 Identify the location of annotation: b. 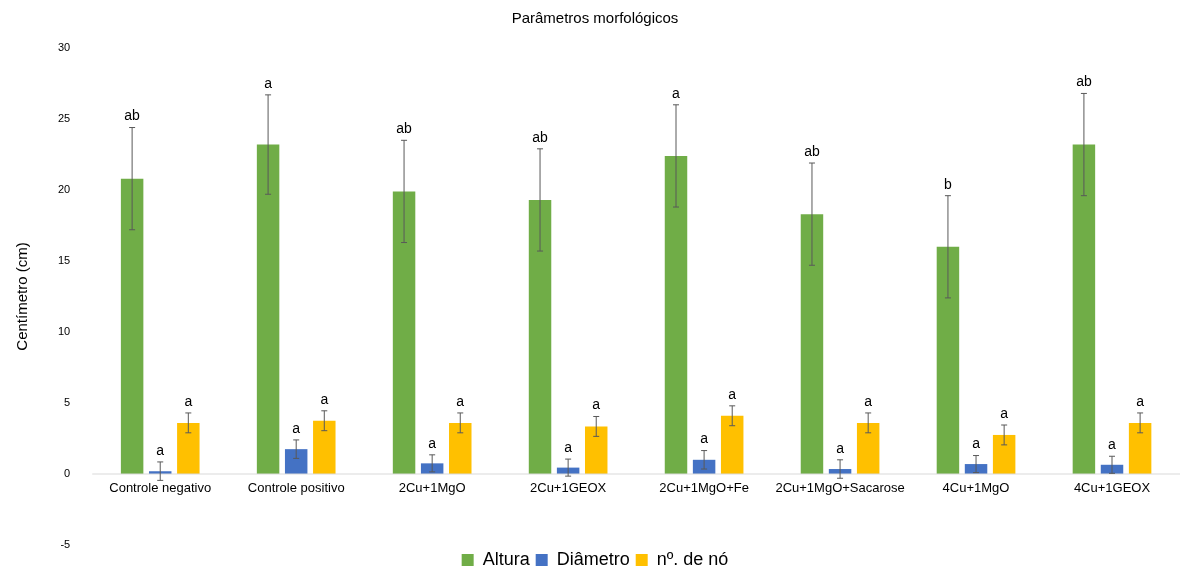
(948, 183).